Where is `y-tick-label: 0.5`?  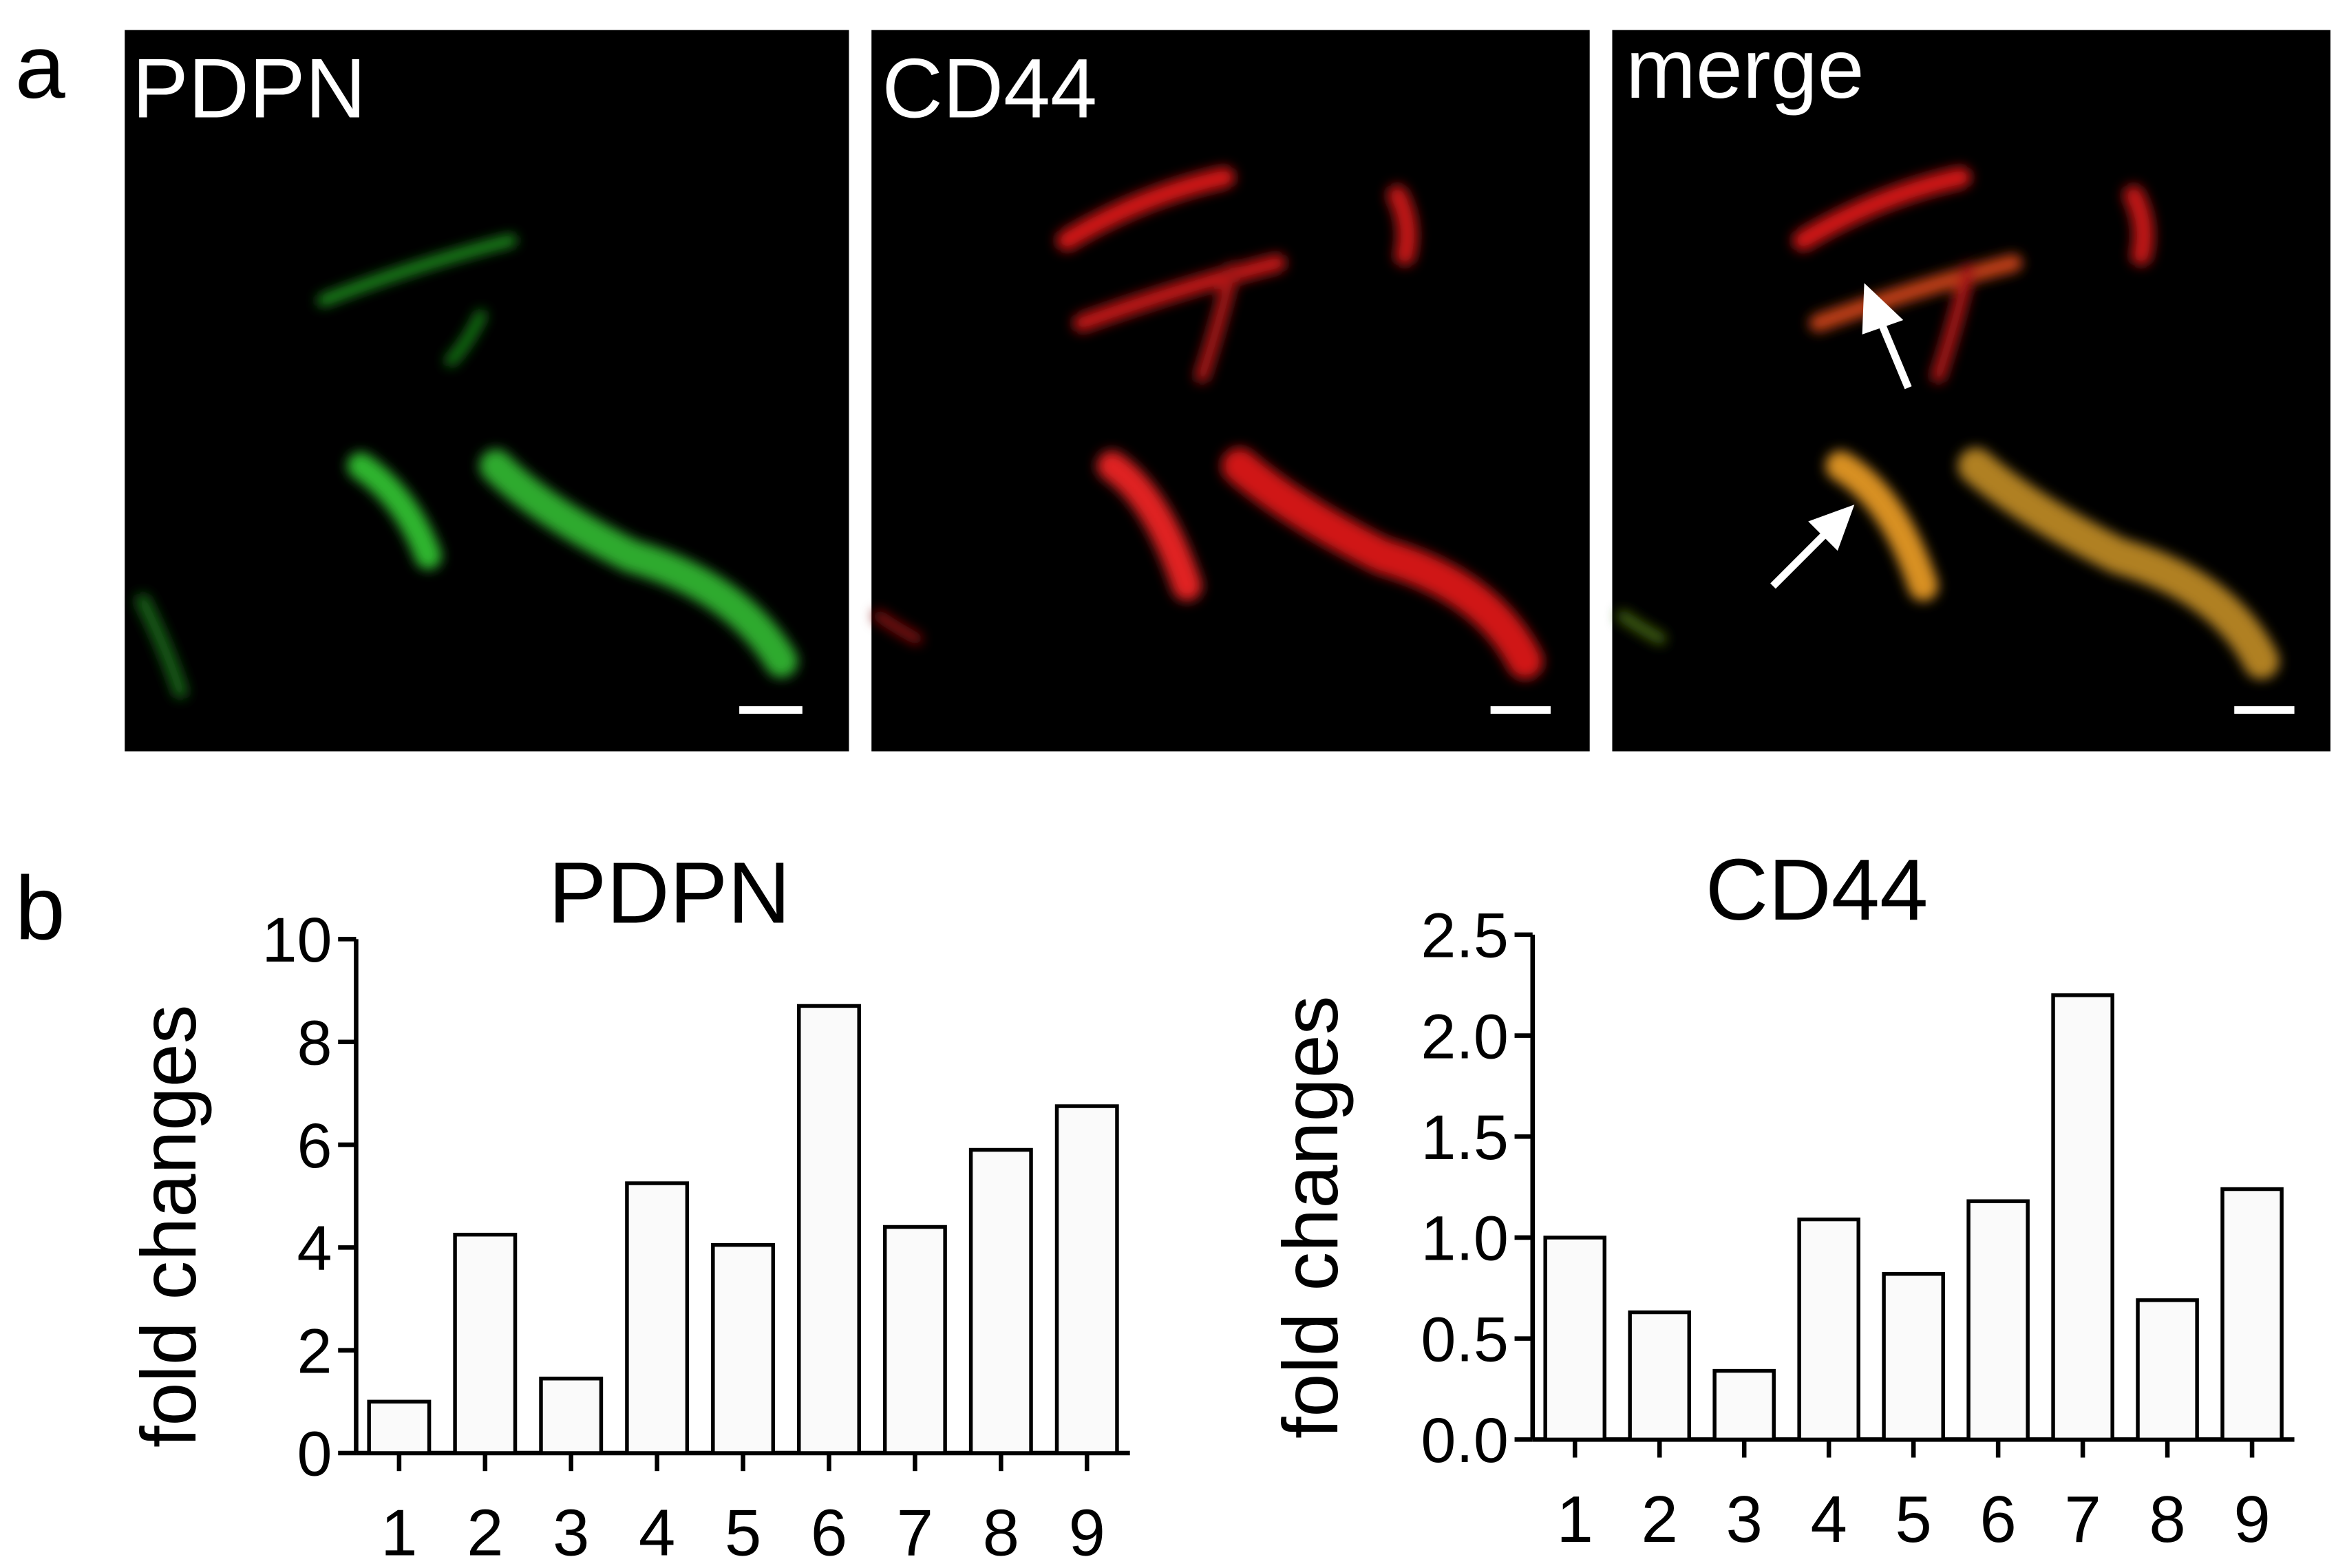
y-tick-label: 0.5 is located at coordinates (1464, 1339).